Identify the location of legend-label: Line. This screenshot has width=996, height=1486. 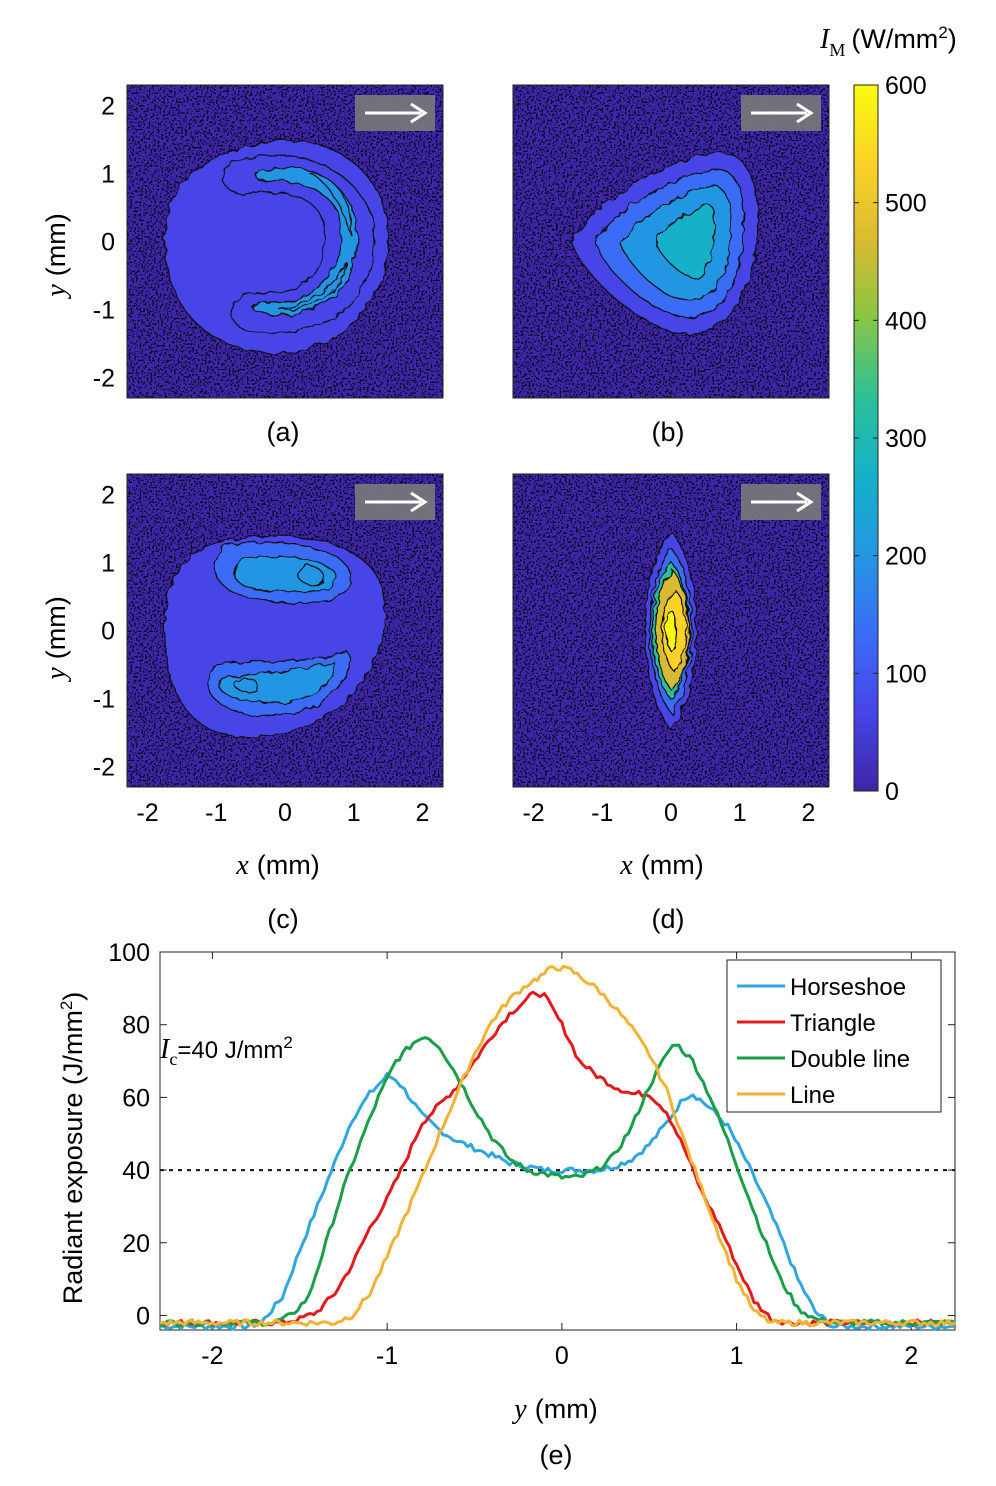
(812, 1095).